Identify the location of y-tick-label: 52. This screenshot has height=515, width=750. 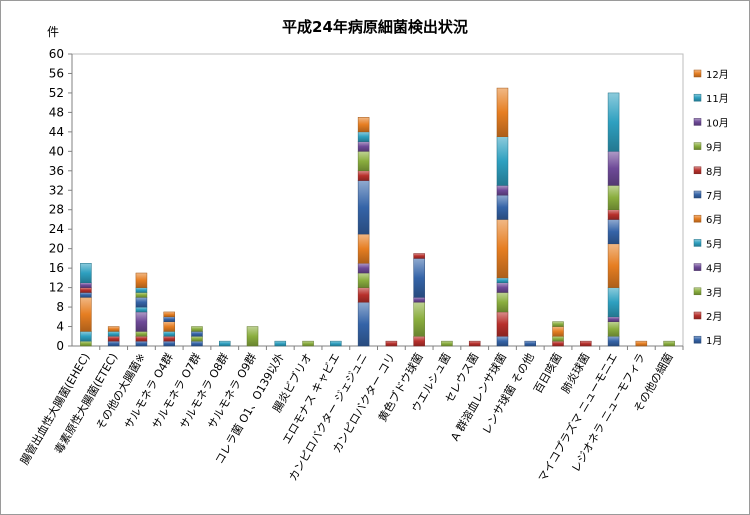
(56, 93).